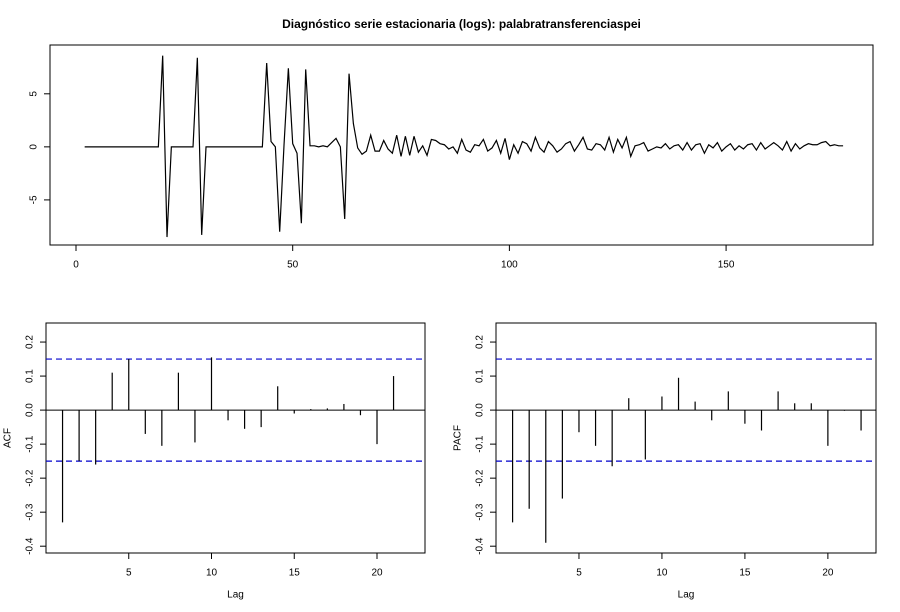 The width and height of the screenshot is (900, 612). What do you see at coordinates (76, 265) in the screenshot?
I see `x-tick-label: 0` at bounding box center [76, 265].